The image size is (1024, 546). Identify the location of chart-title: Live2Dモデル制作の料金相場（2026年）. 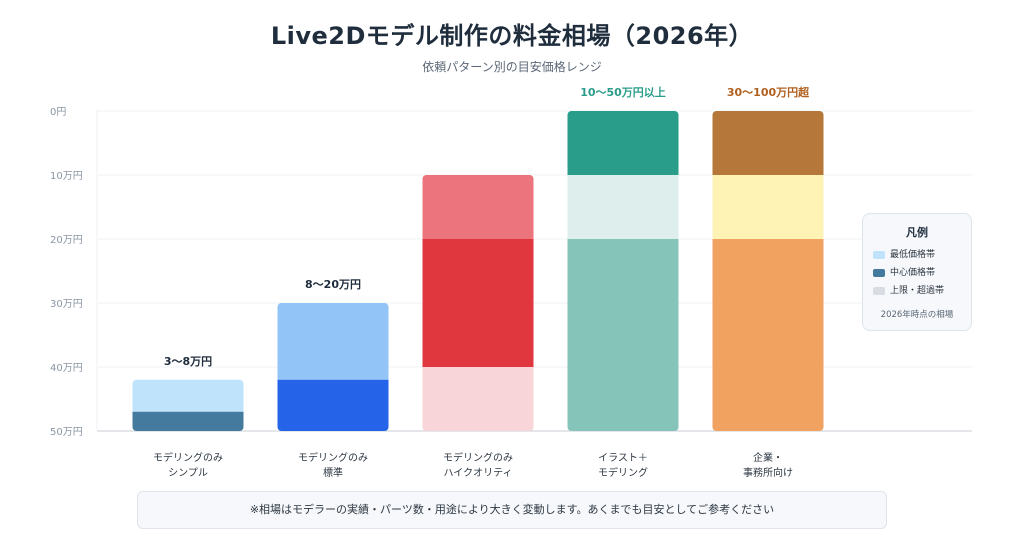
(512, 36).